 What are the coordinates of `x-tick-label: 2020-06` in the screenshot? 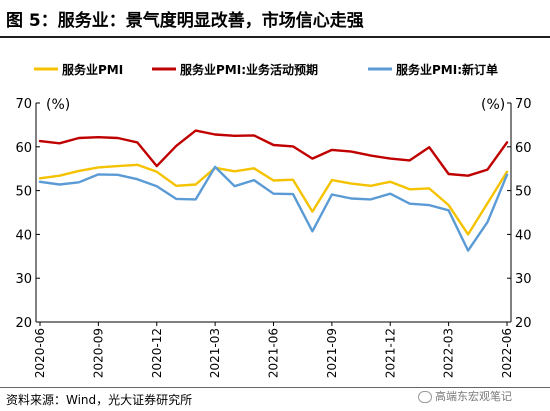 It's located at (40, 353).